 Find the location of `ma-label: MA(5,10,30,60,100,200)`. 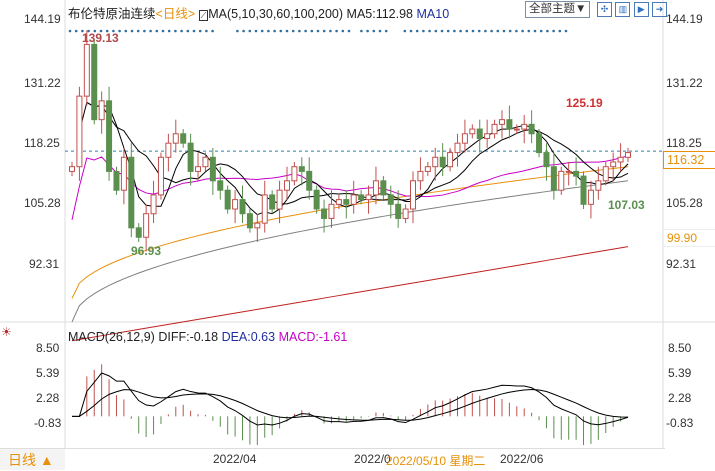

ma-label: MA(5,10,30,60,100,200) is located at coordinates (276, 14).